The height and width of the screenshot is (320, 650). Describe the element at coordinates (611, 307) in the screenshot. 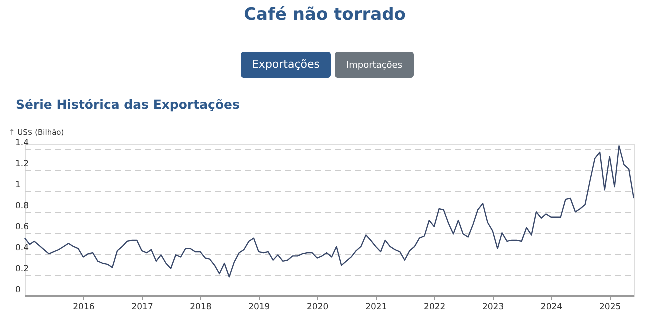

I see `x-tick-label: 2025` at that location.